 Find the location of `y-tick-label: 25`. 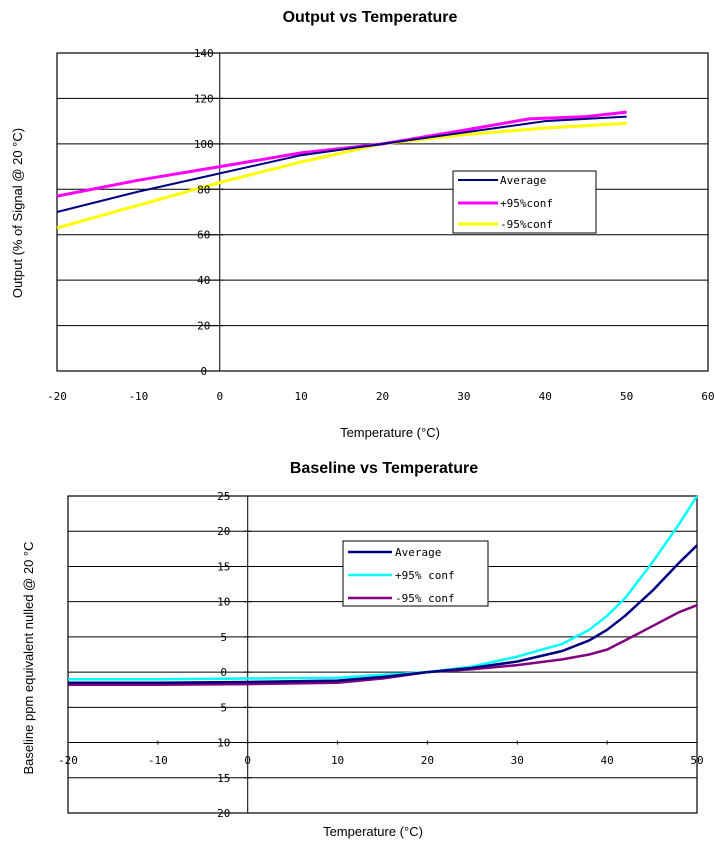

y-tick-label: 25 is located at coordinates (223, 496).